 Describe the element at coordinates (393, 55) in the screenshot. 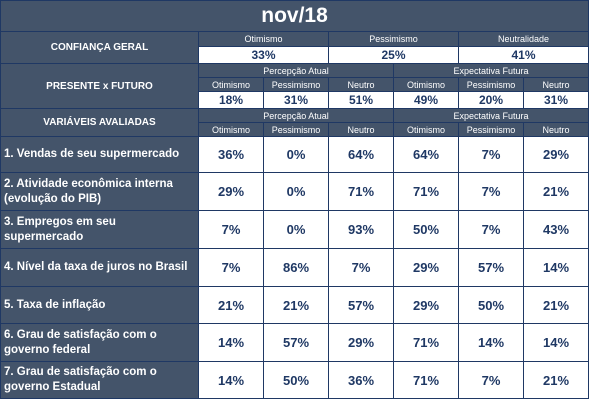

I see `confianca-value-pessimismo: 25%` at that location.